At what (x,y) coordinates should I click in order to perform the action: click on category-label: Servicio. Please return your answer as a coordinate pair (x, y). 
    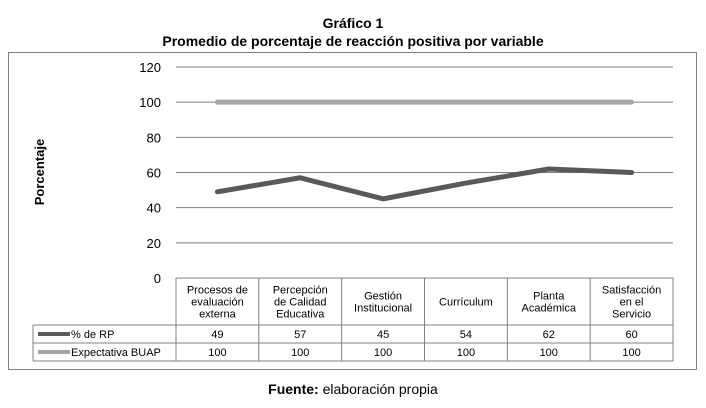
    Looking at the image, I should click on (631, 315).